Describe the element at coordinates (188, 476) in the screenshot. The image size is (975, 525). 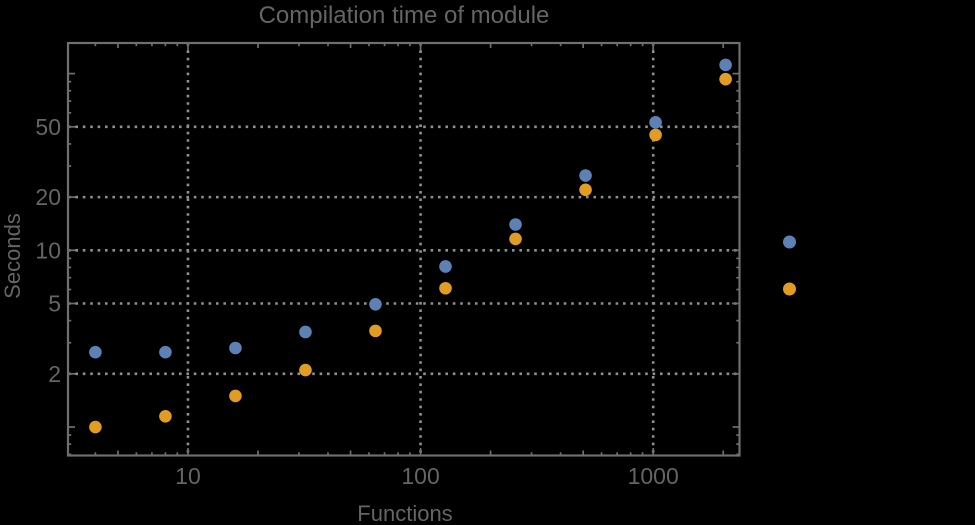
I see `x-tick-label: 10` at that location.